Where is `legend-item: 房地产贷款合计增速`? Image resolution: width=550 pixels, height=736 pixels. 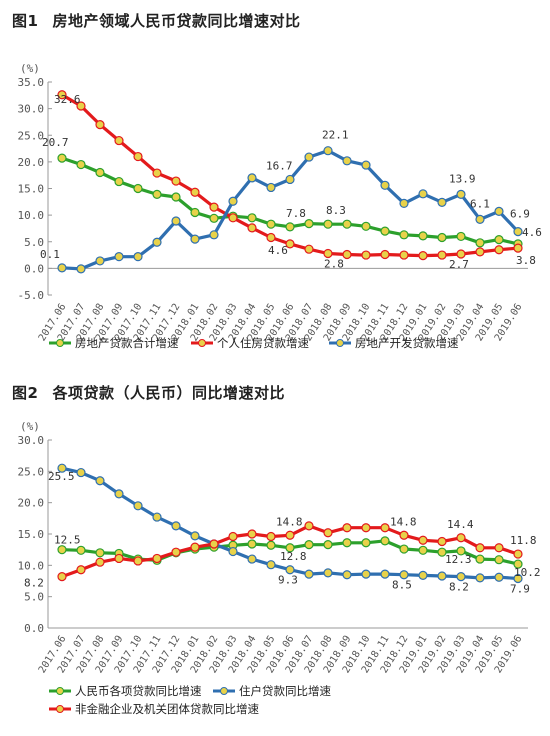 legend-item: 房地产贷款合计增速 is located at coordinates (113, 343).